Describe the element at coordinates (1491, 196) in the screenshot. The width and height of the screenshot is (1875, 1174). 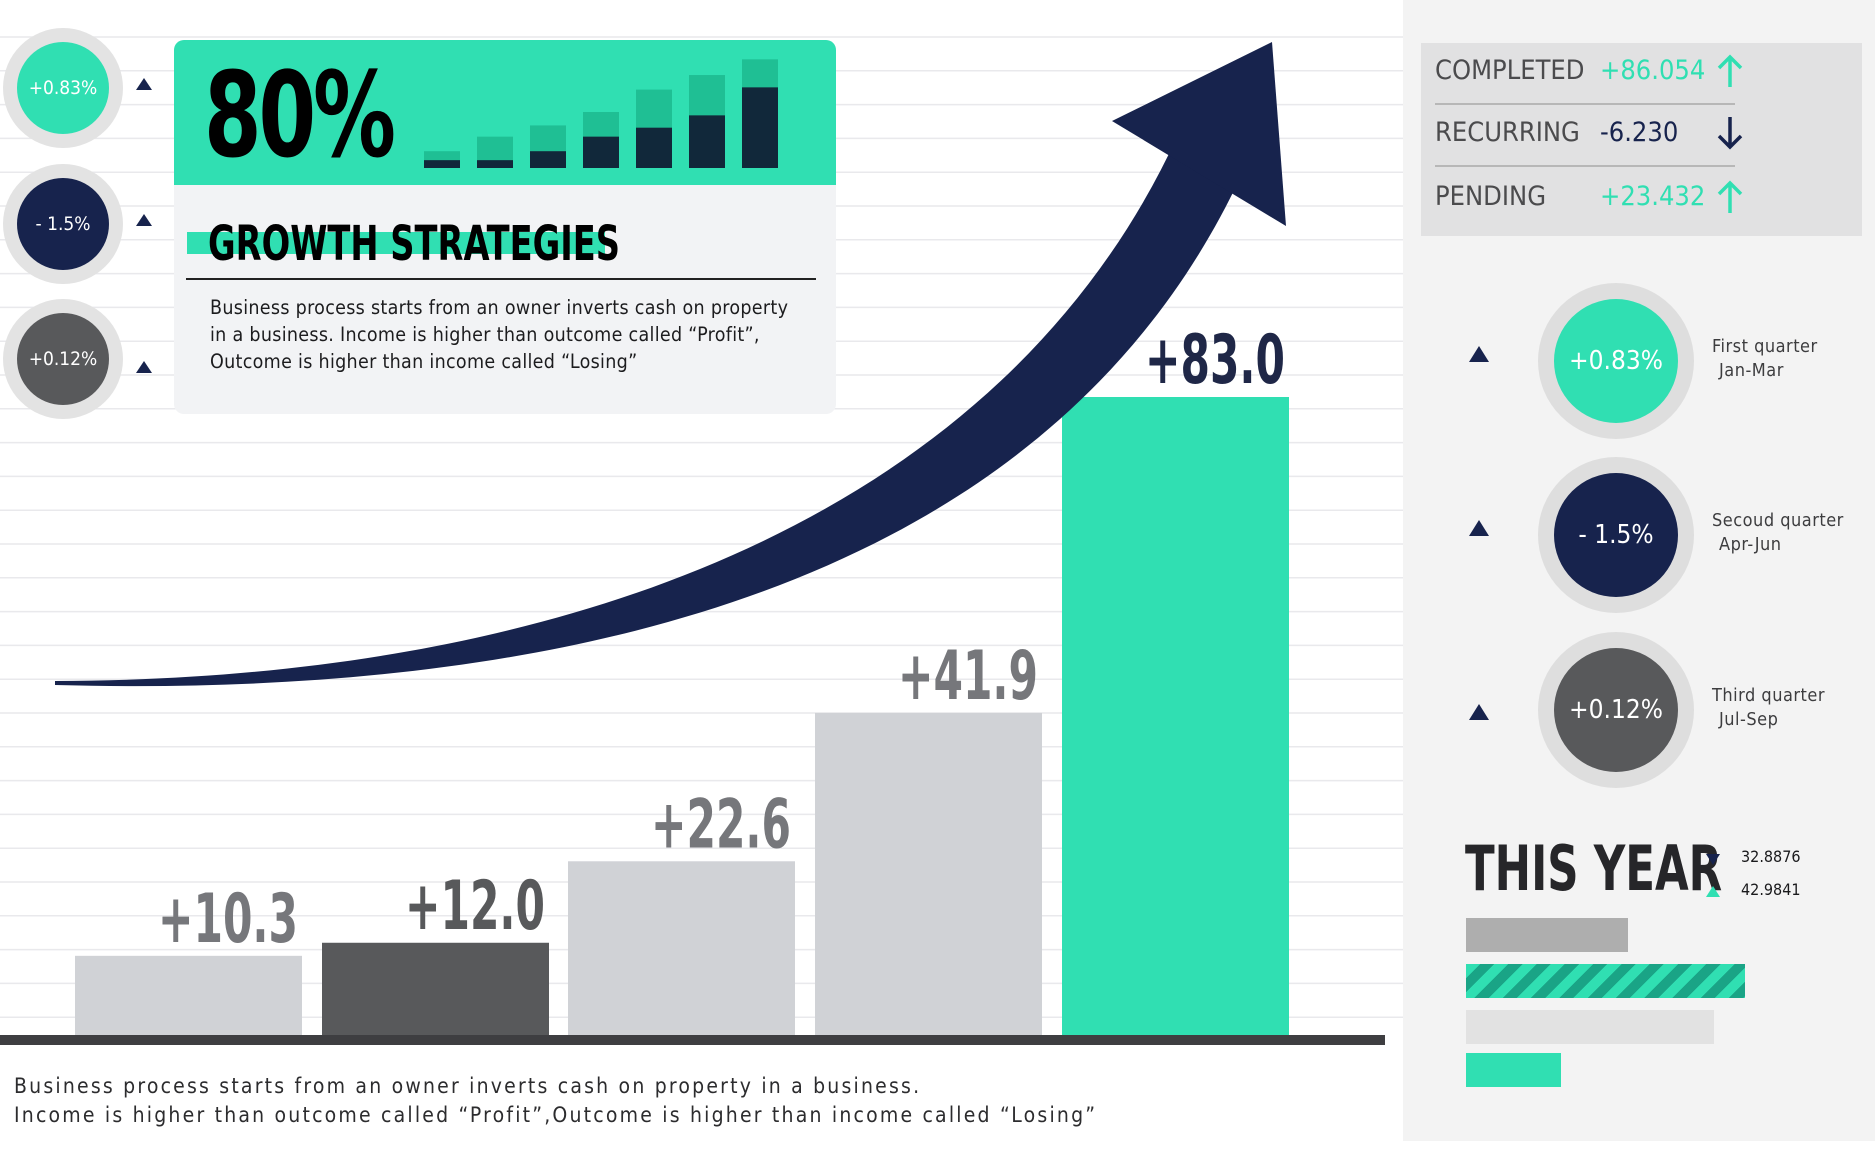
I see `stat-label: PENDING` at that location.